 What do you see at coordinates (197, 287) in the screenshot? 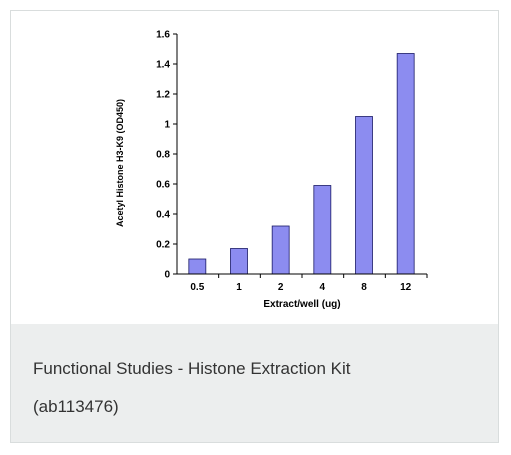
I see `x-tick-label: 0.5` at bounding box center [197, 287].